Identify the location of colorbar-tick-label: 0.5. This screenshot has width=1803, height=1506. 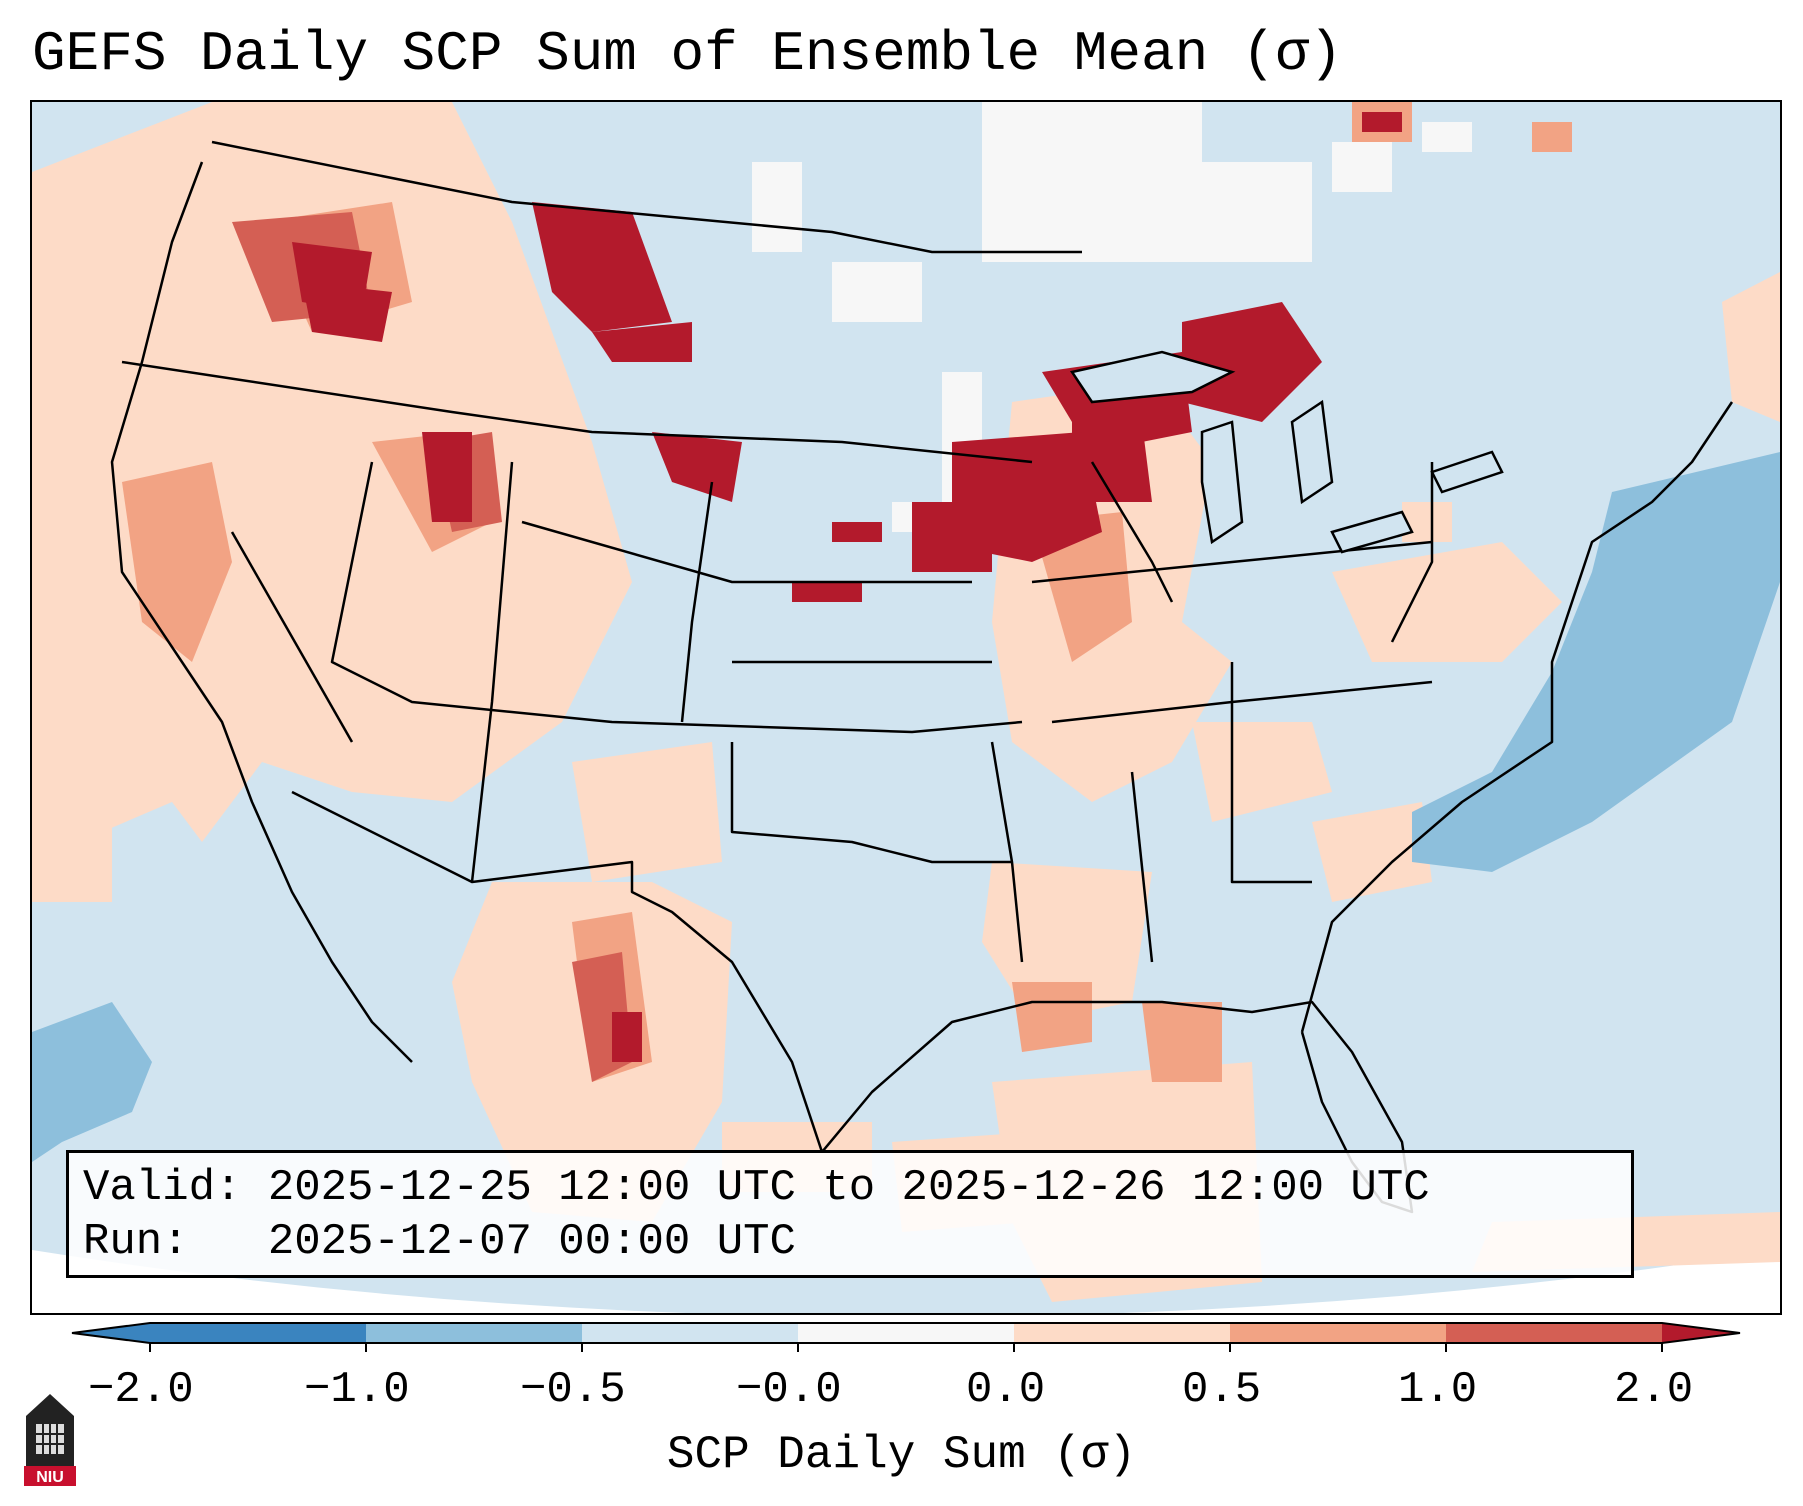
(1222, 1390).